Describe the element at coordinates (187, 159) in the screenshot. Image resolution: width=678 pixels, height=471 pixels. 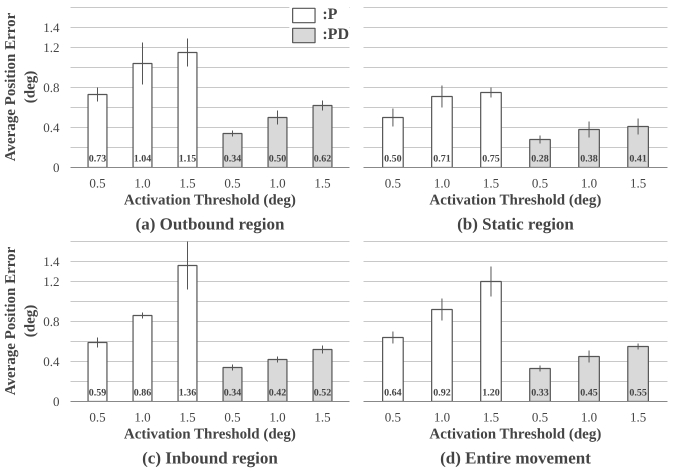
I see `data-label: 1.15` at that location.